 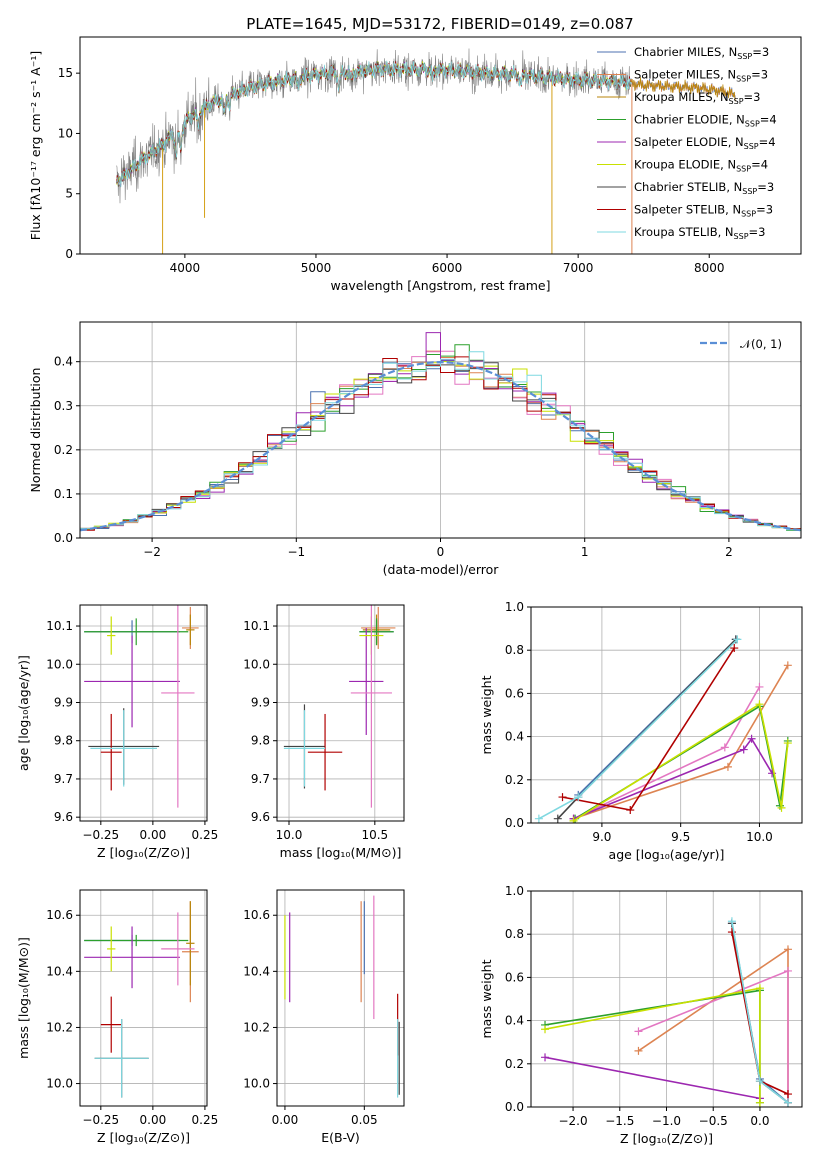 I want to click on y-tick-label: 0.8, so click(x=514, y=650).